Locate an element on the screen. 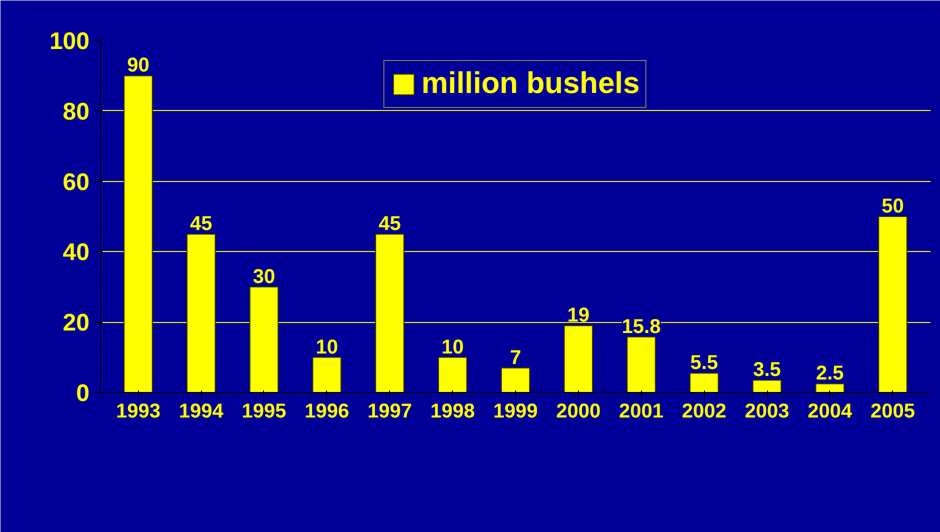 The width and height of the screenshot is (940, 532). x-tick-label: 1995 is located at coordinates (264, 411).